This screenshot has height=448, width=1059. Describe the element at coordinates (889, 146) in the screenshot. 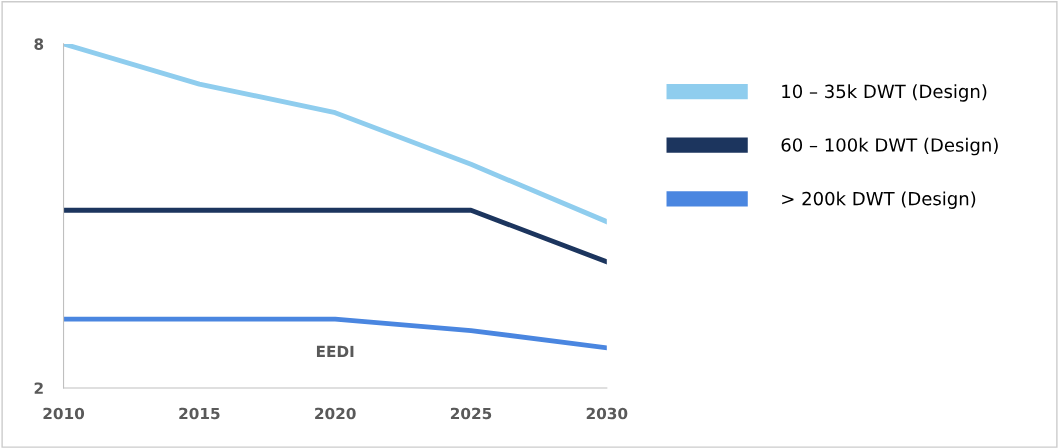

I see `legend-label: 60 – 100k DWT (Design)` at that location.